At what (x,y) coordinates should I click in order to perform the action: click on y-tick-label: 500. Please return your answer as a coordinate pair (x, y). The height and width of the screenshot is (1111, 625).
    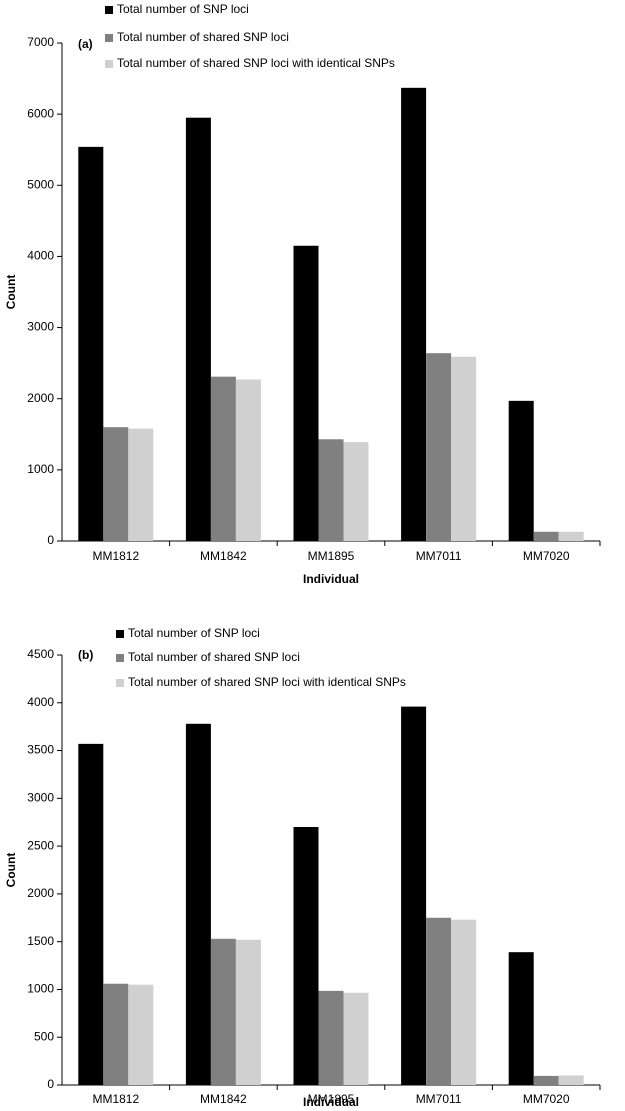
    Looking at the image, I should click on (44, 1036).